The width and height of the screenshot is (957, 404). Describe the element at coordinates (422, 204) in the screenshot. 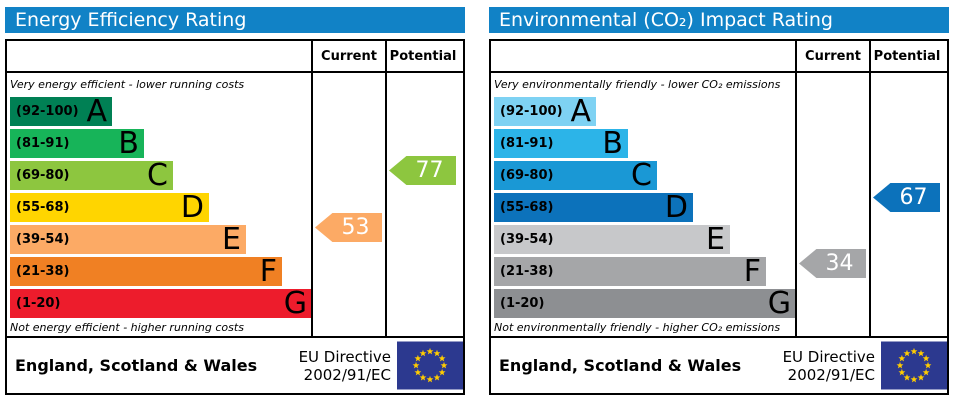

I see `potential-value-column: 77` at that location.